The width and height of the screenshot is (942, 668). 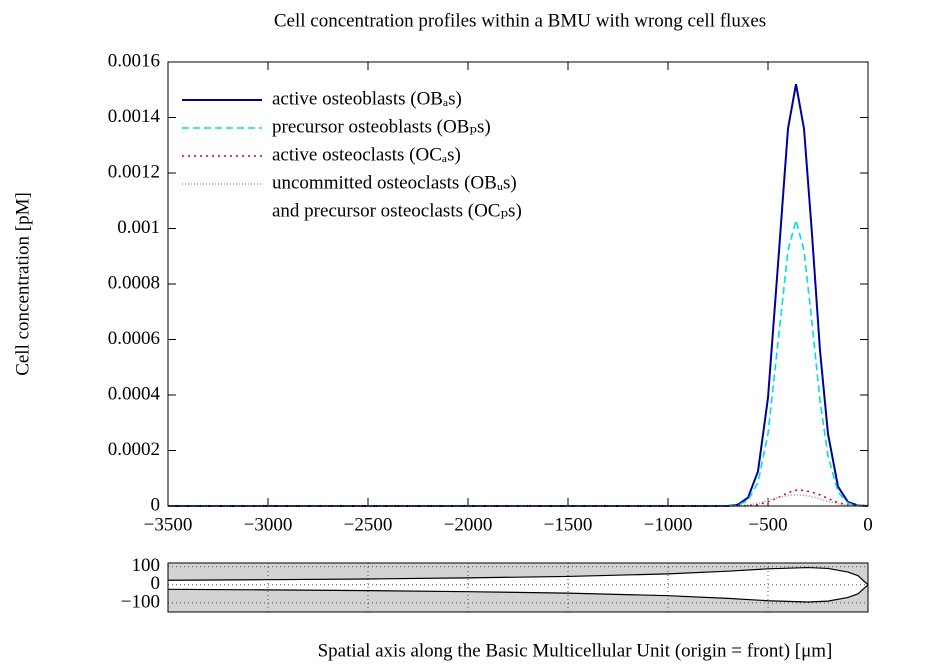 What do you see at coordinates (568, 524) in the screenshot?
I see `x-tick-label: −1500` at bounding box center [568, 524].